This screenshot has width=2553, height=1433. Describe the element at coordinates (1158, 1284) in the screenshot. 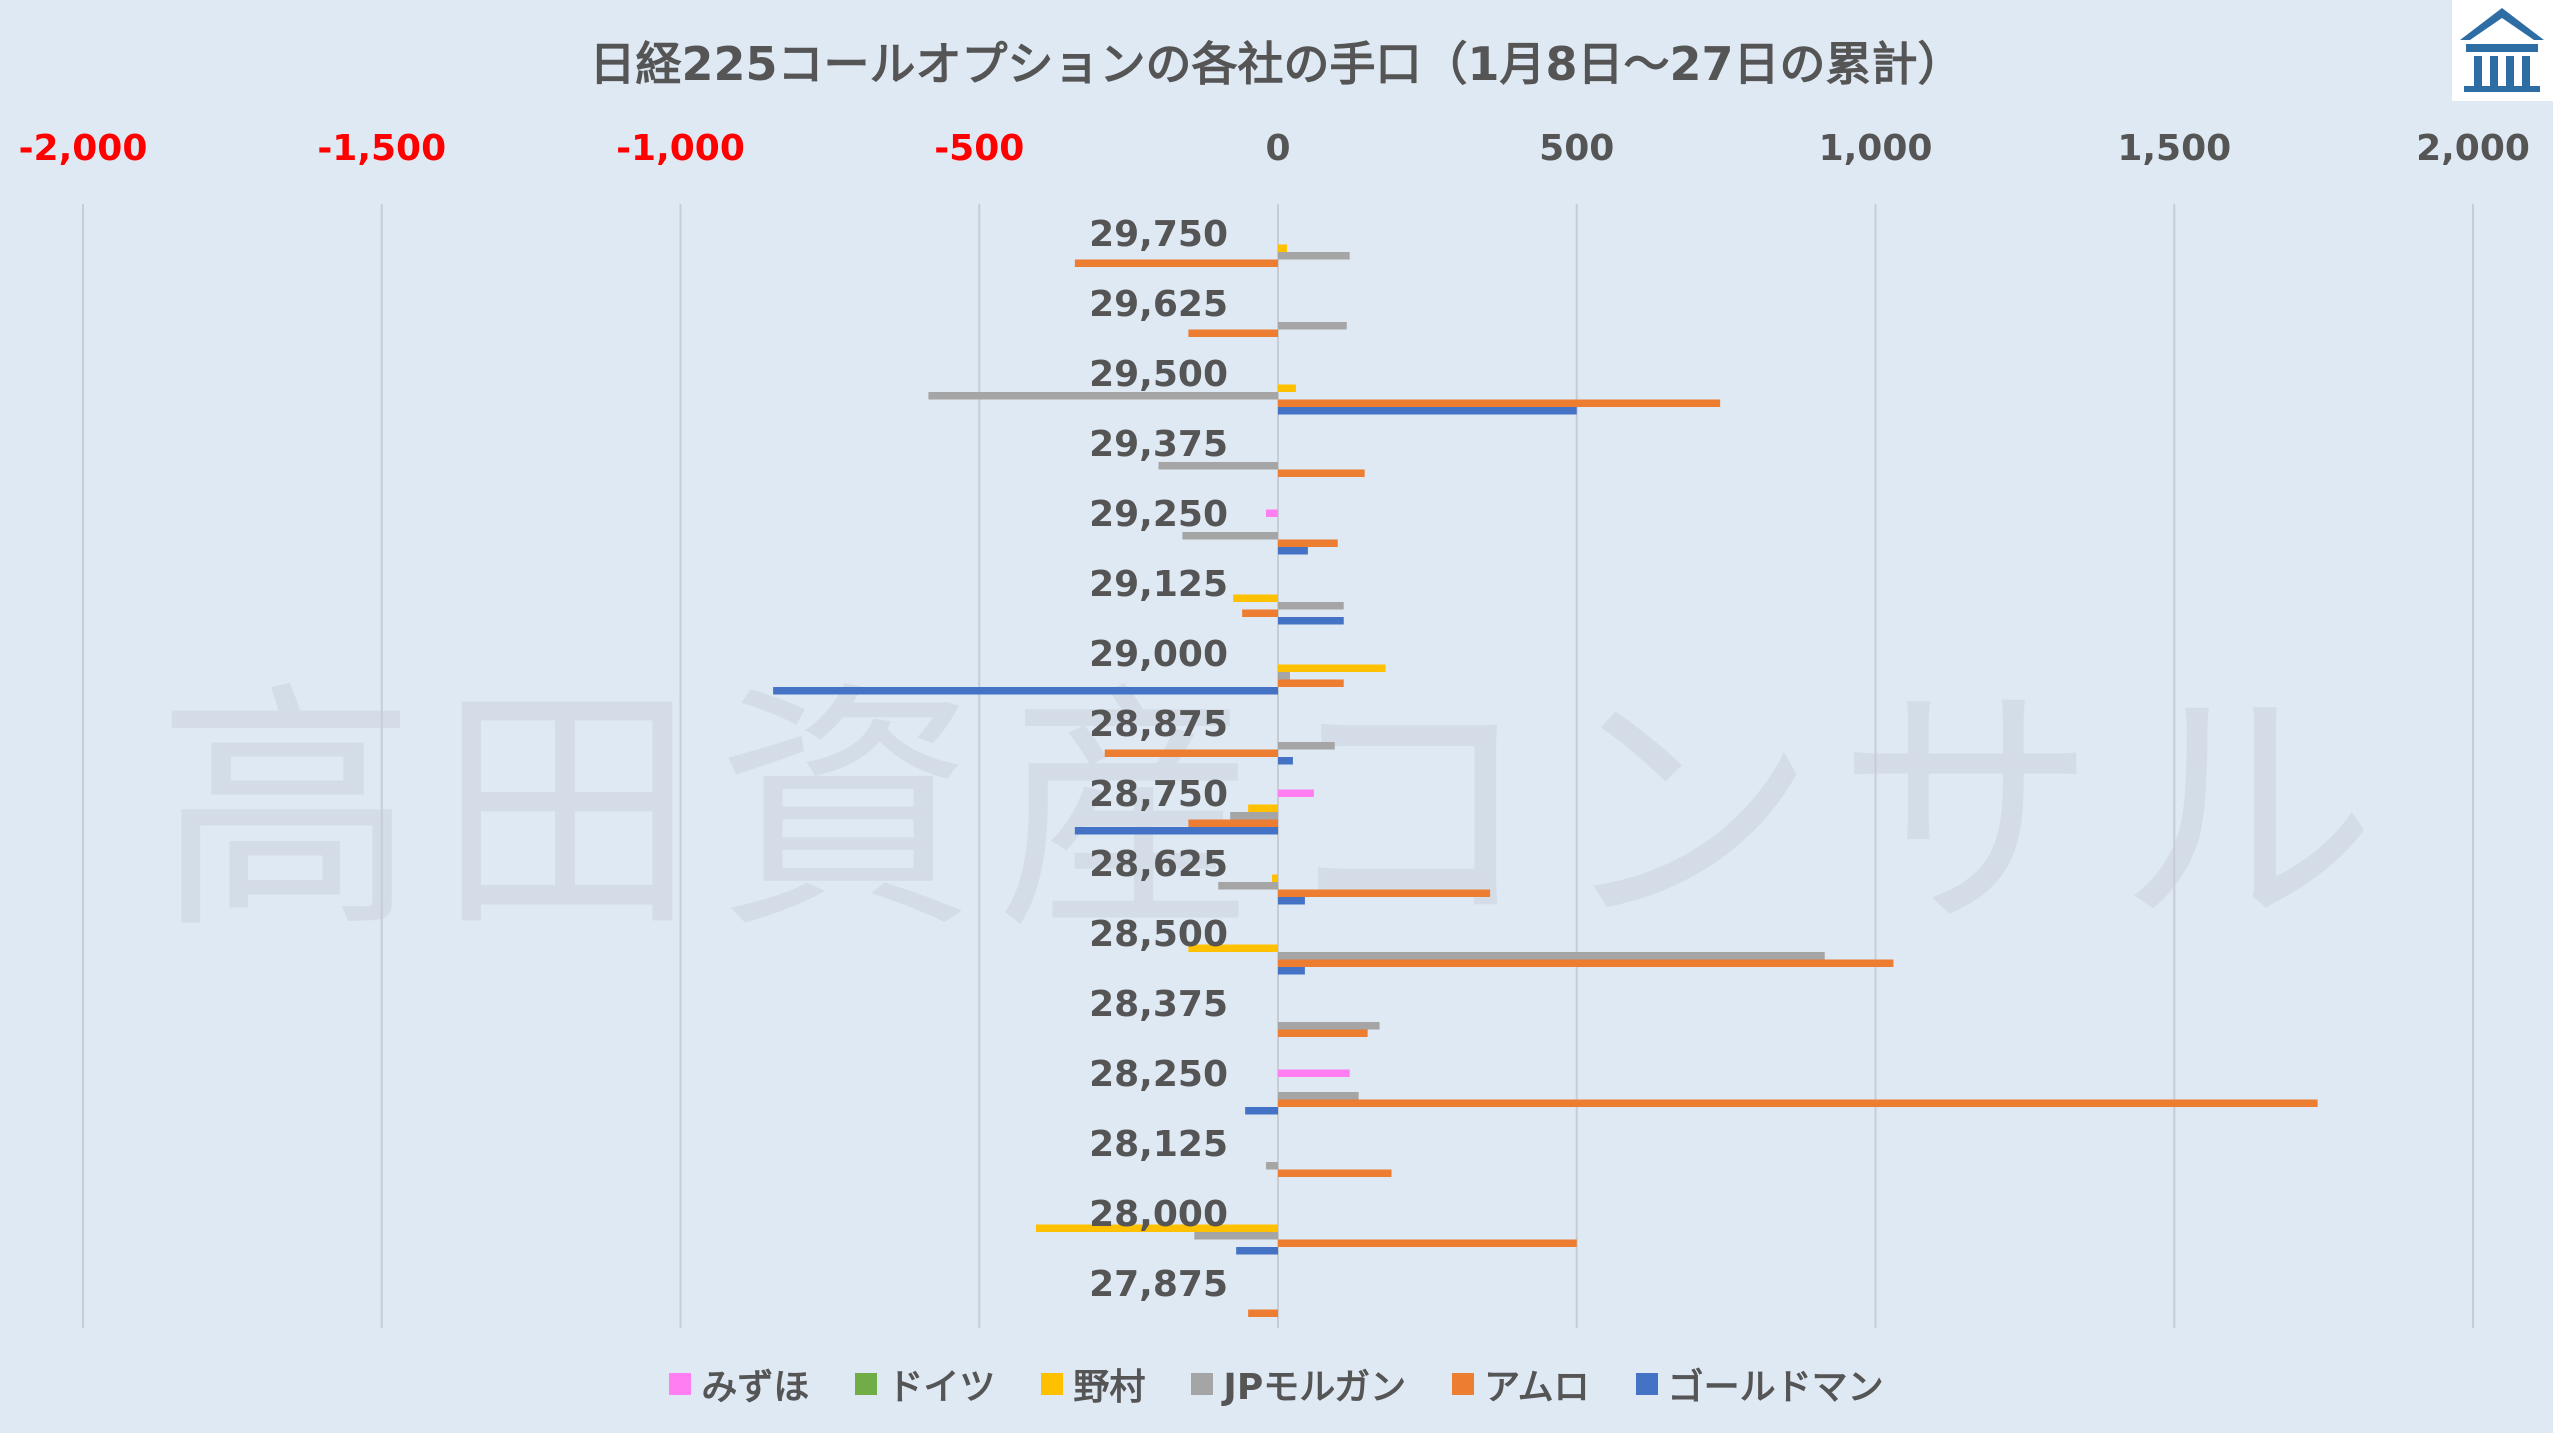

I see `y-category-label: 27,875` at that location.